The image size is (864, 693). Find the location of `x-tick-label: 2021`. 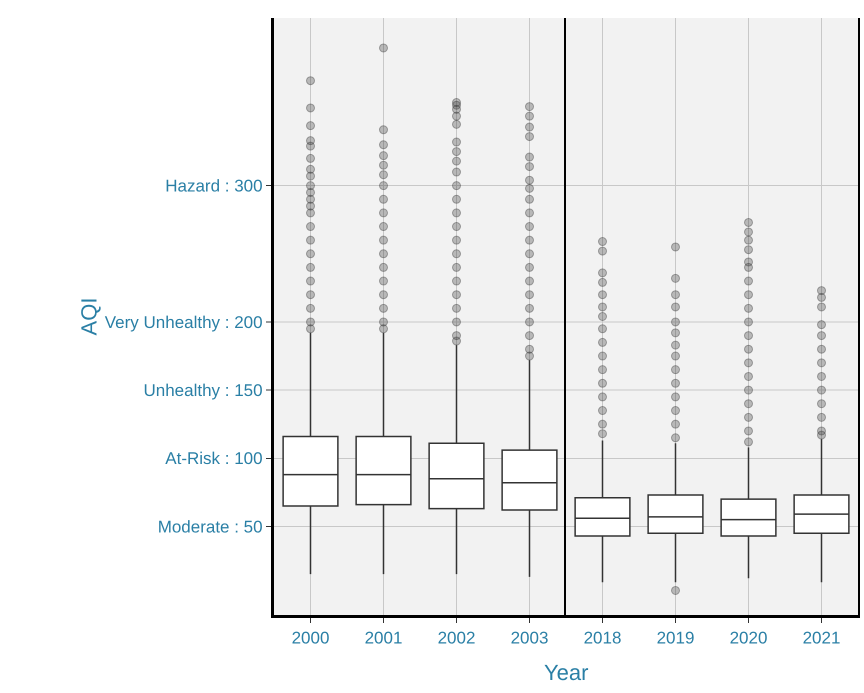

x-tick-label: 2021 is located at coordinates (821, 638).